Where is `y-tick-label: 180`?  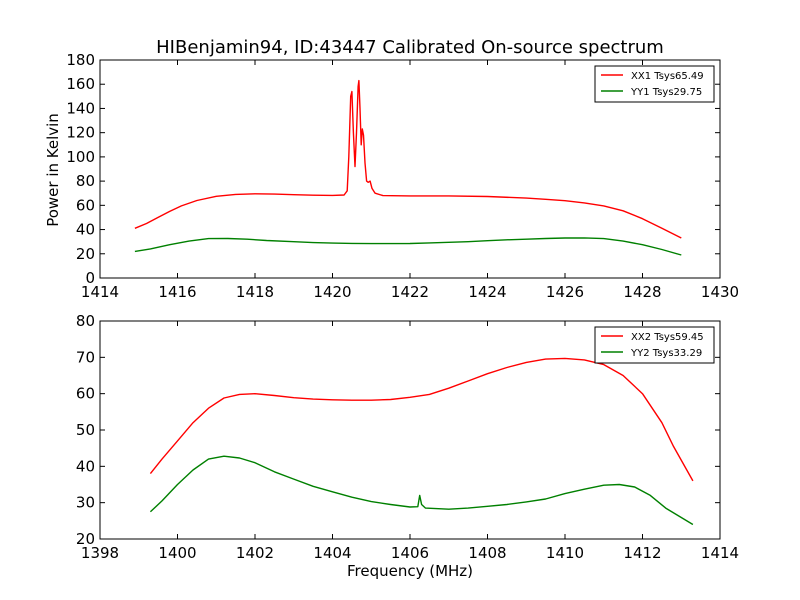 y-tick-label: 180 is located at coordinates (80, 60).